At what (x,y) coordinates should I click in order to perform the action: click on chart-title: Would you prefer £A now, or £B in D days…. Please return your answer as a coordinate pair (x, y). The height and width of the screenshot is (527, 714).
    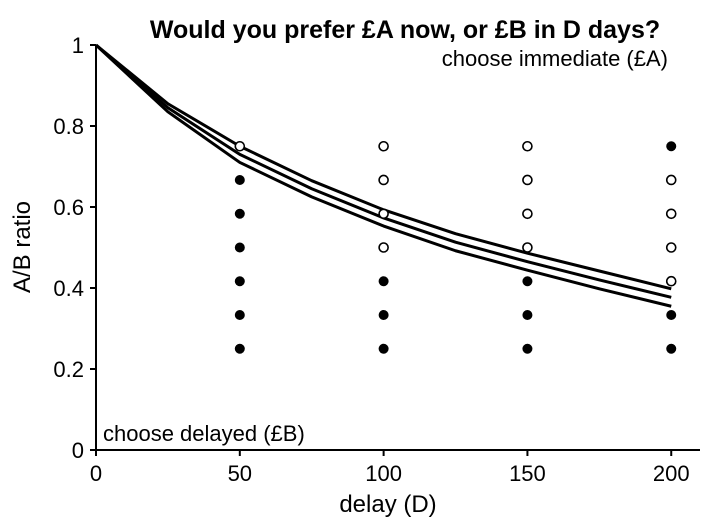
    Looking at the image, I should click on (405, 30).